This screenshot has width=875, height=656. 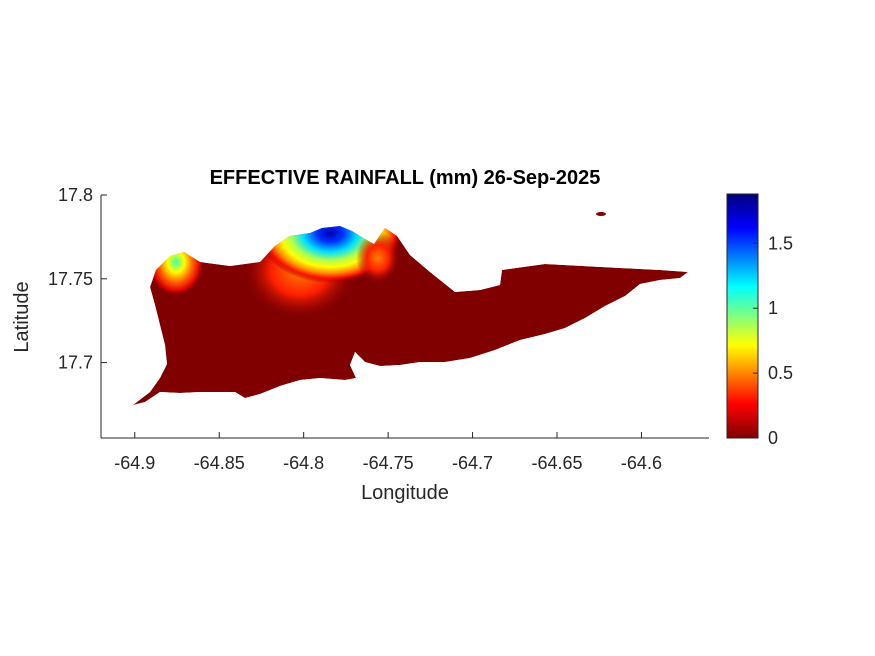 I want to click on colorbar, so click(x=742, y=316).